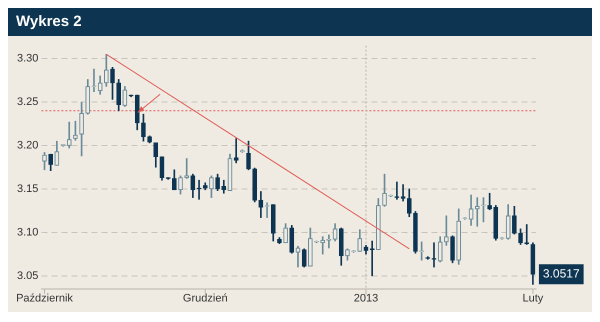 The width and height of the screenshot is (600, 322). I want to click on x-tick-label: Październik, so click(45, 298).